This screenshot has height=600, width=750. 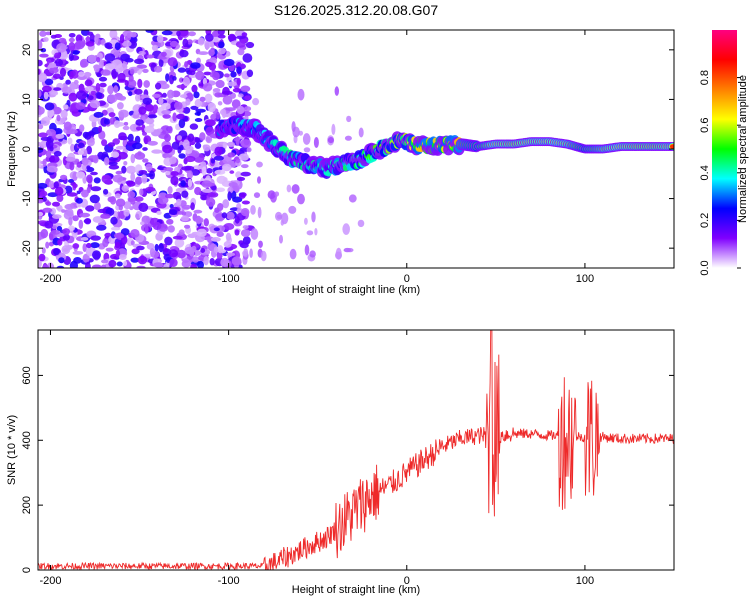 I want to click on x-tick-label: 0, so click(x=407, y=279).